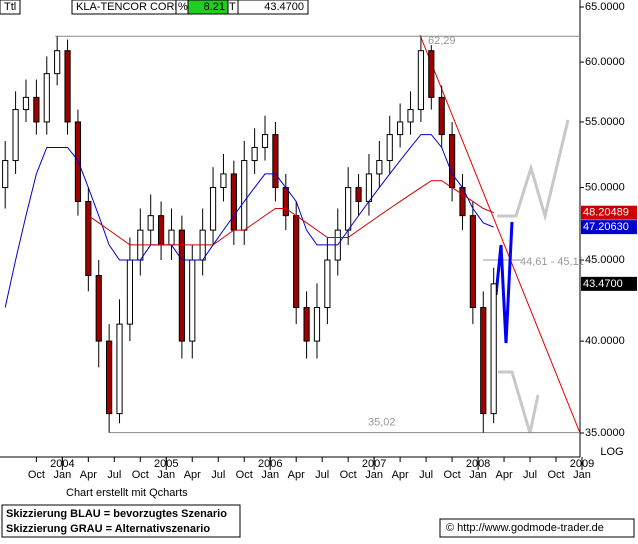  I want to click on y-tick-label: 50.0000, so click(605, 187).